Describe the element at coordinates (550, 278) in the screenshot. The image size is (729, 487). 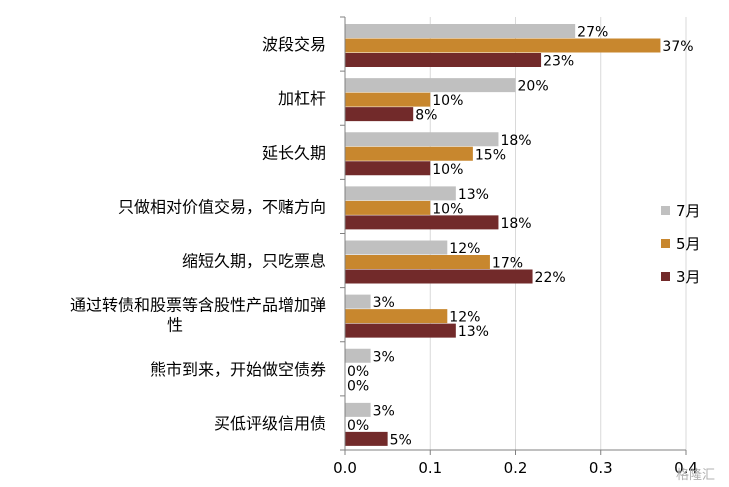
I see `data-label: 22%` at that location.